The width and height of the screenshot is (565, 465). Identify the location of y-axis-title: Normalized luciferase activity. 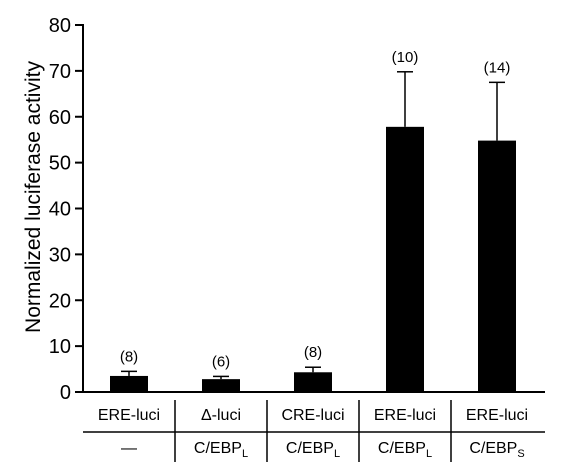
(33, 197).